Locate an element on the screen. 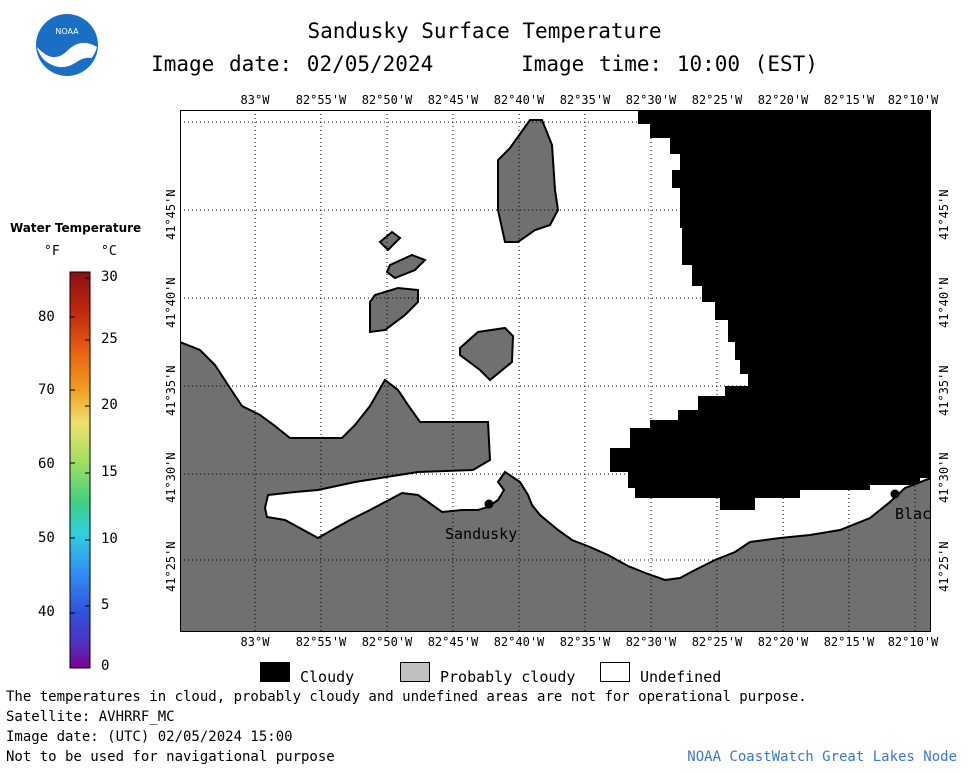 Image resolution: width=969 pixels, height=773 pixels. image-date: Image date: 02/05/2024 is located at coordinates (292, 64).